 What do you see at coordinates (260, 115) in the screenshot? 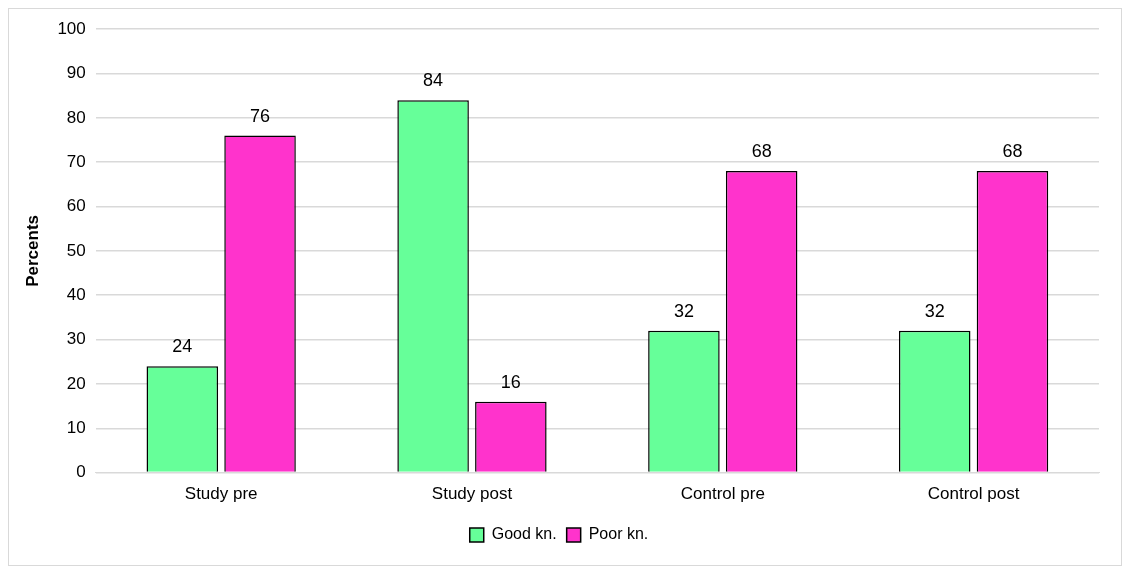
I see `data-label: 76` at bounding box center [260, 115].